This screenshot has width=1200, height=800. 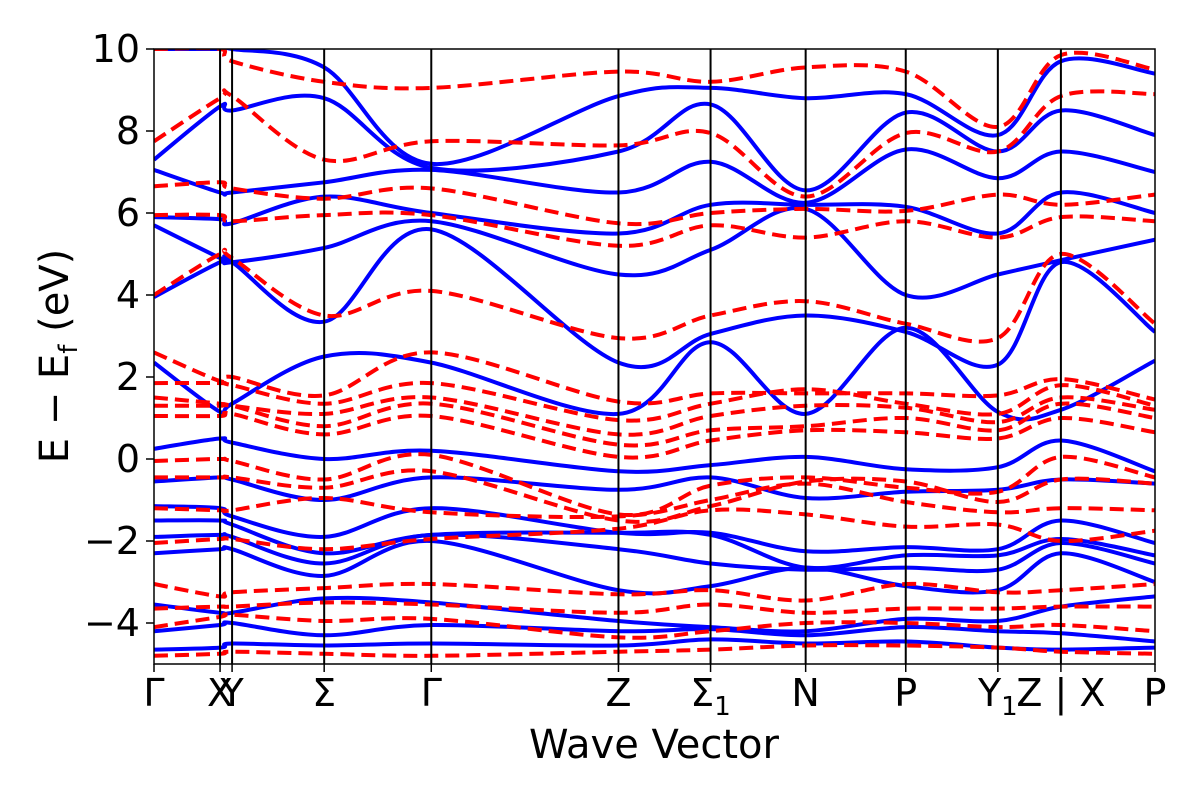 I want to click on y-tick-label-5: 4, so click(x=128, y=295).